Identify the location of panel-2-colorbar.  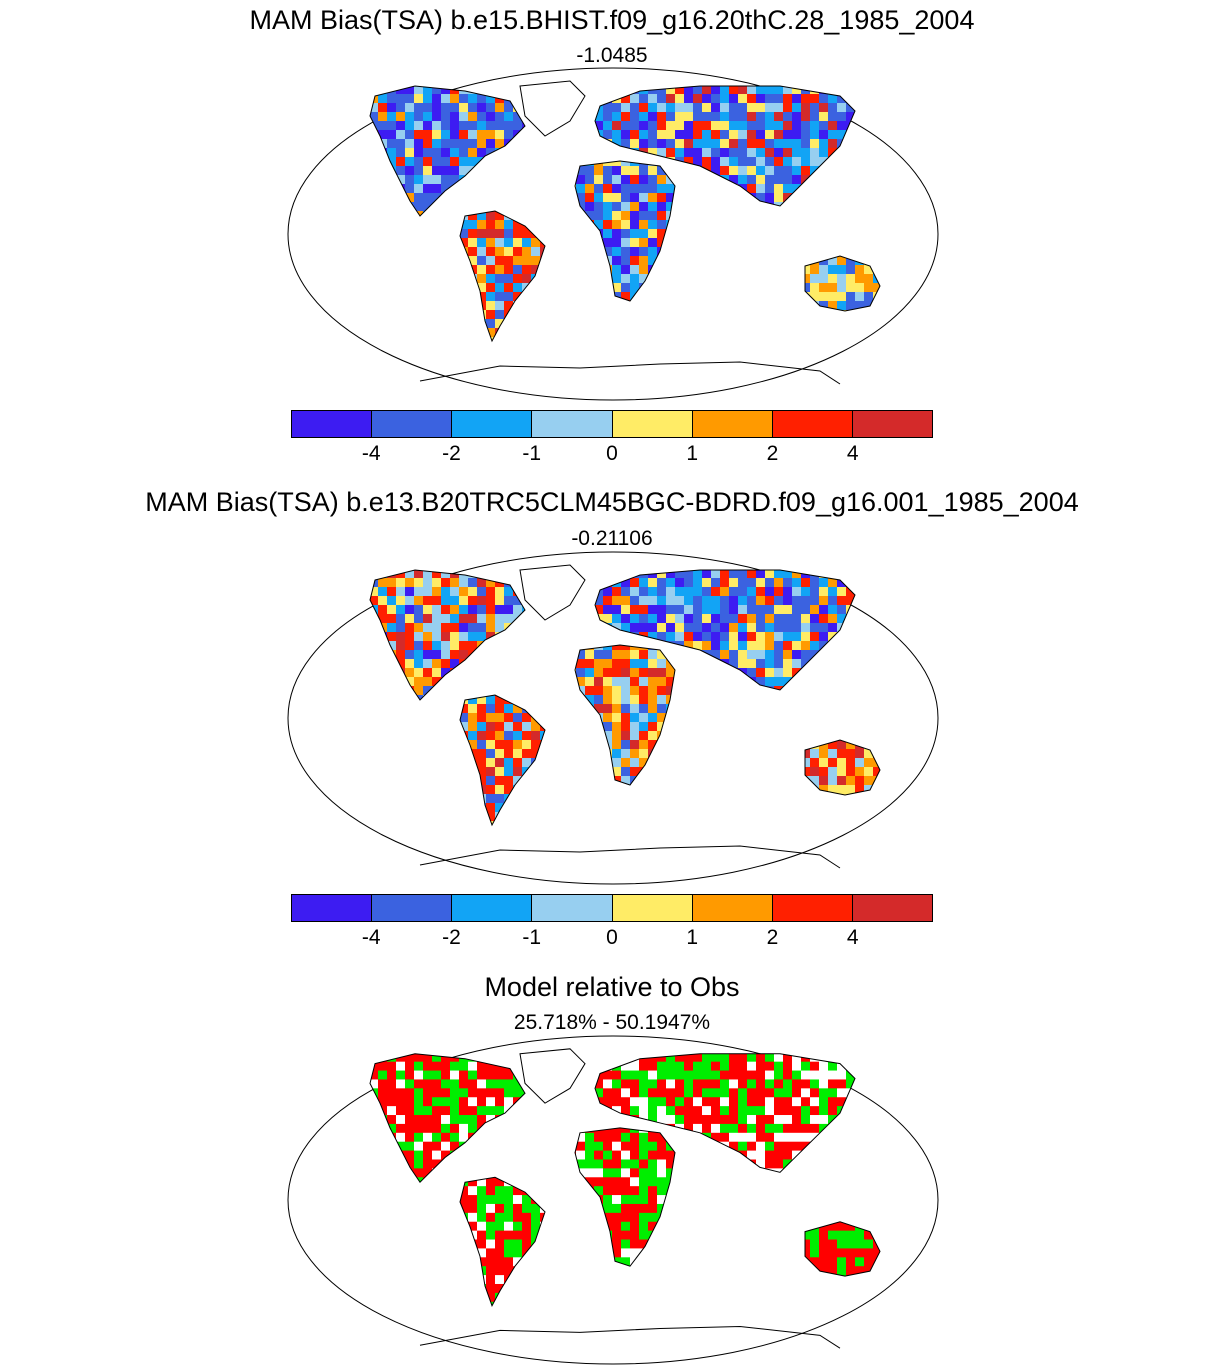
(612, 908).